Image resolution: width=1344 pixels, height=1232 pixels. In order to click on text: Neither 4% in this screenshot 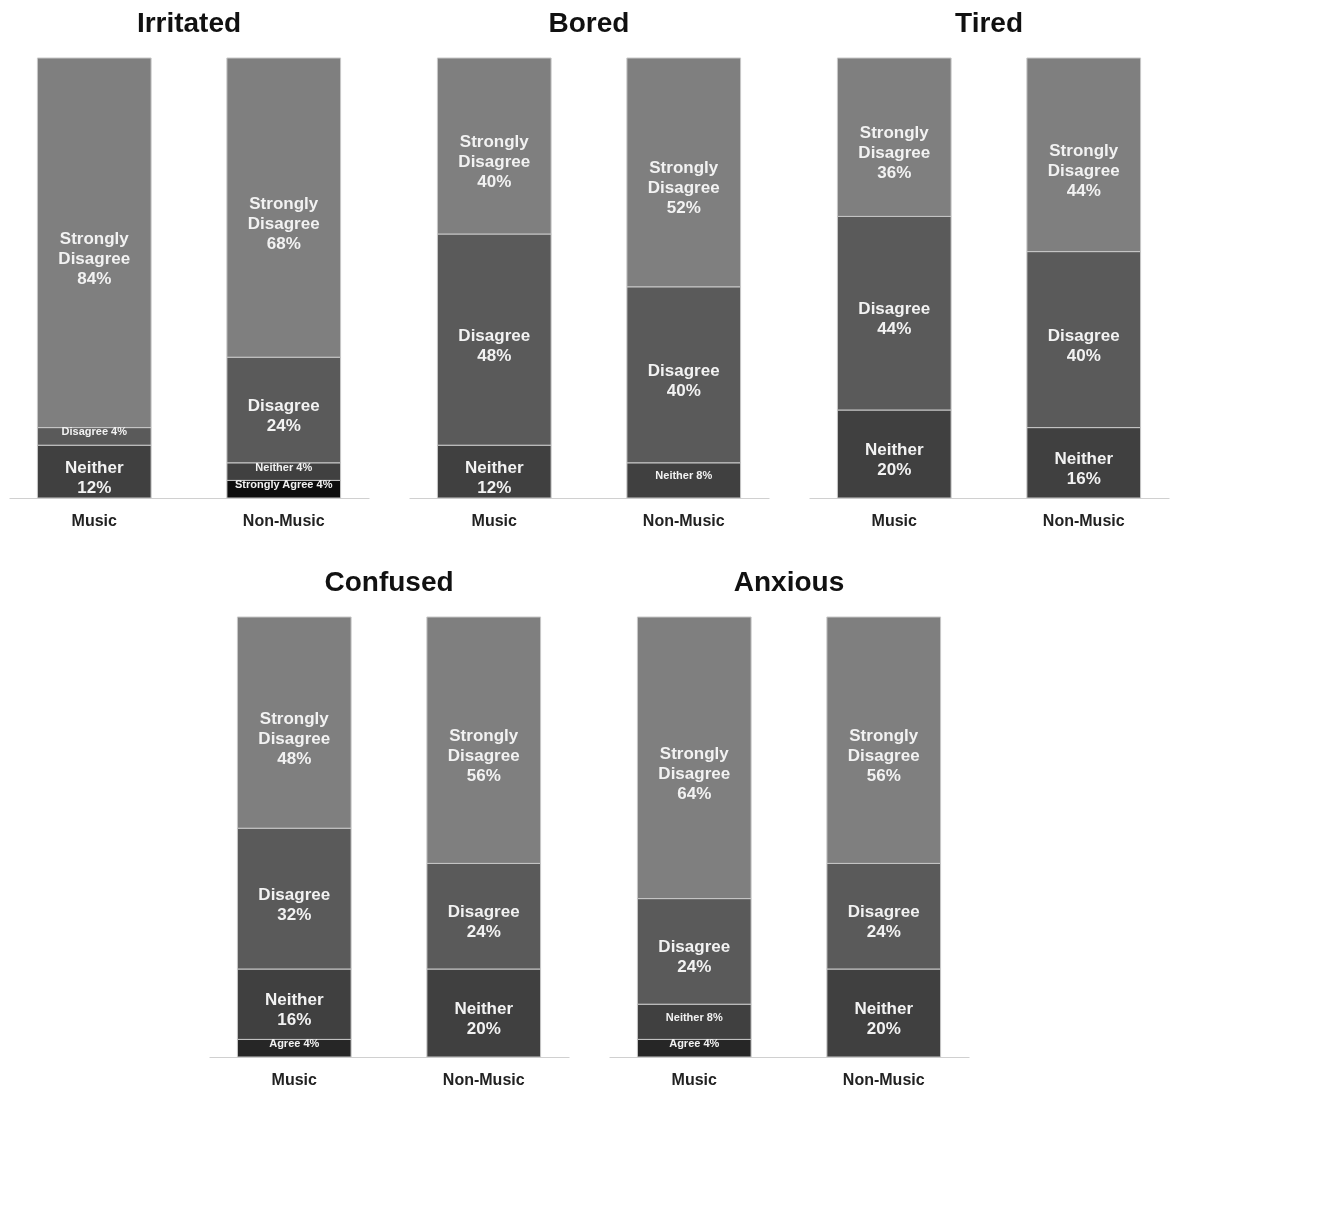, I will do `click(284, 466)`.